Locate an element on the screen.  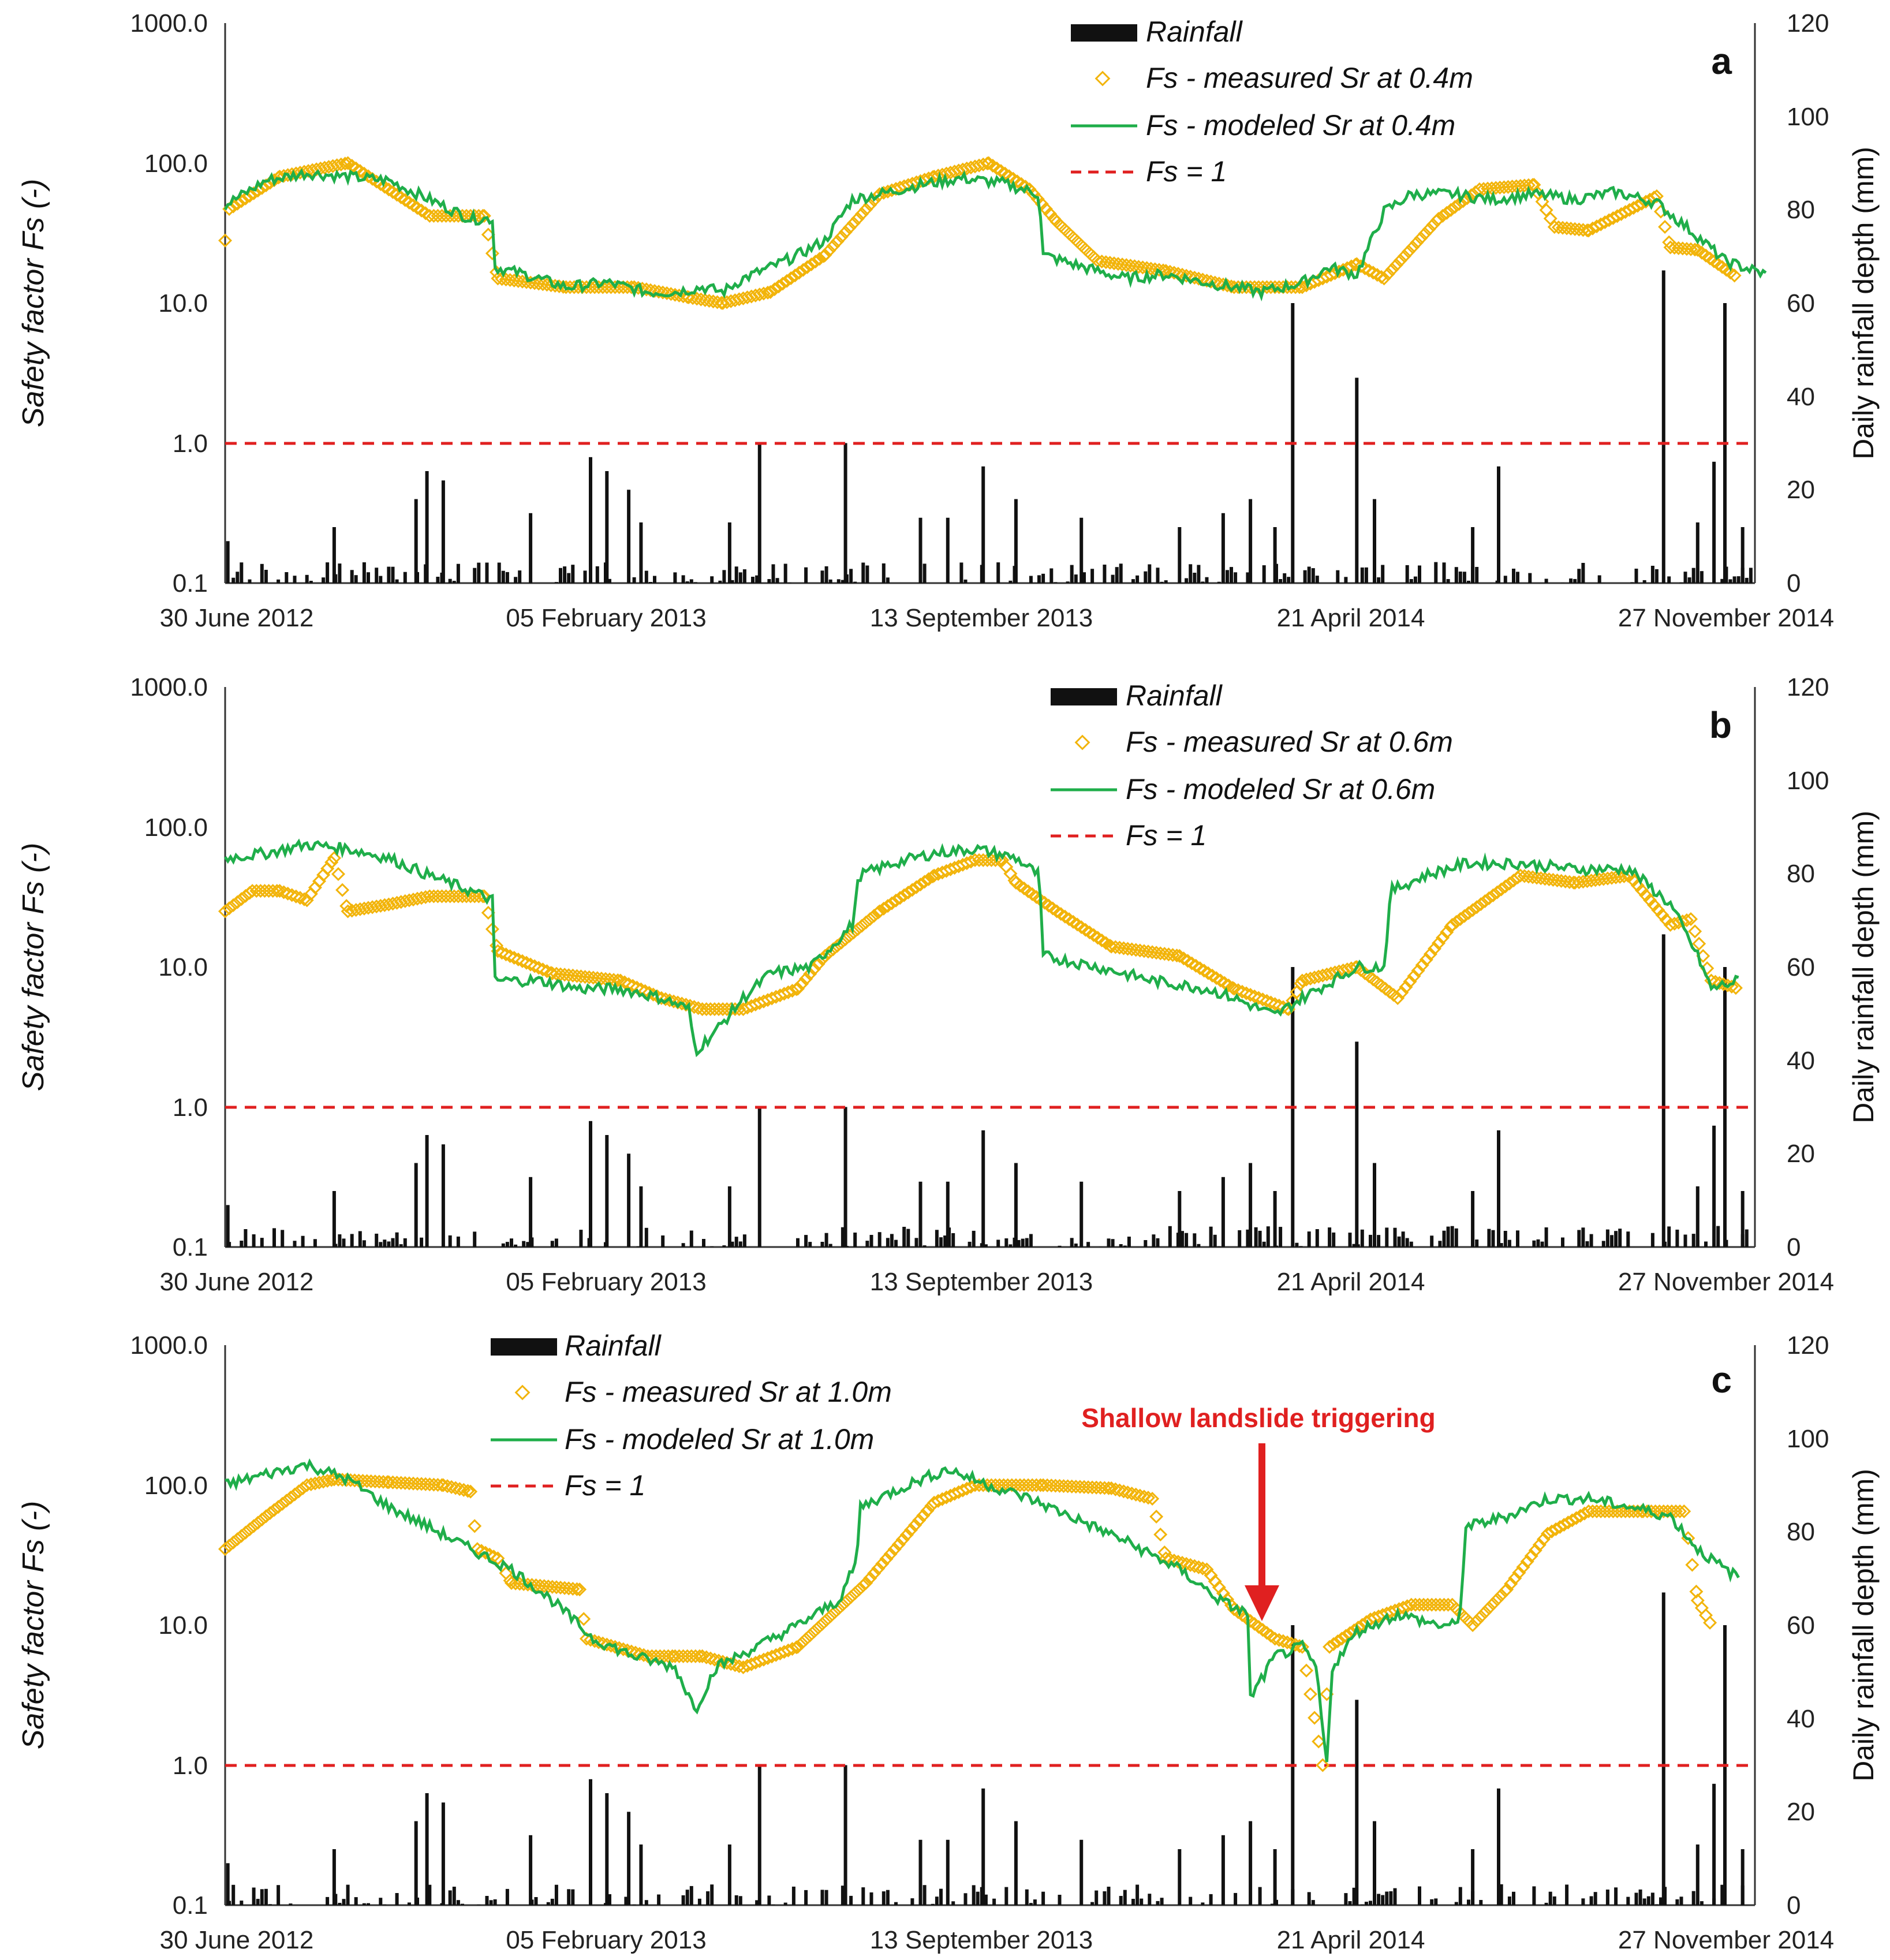
y-tick-label: 100.0 is located at coordinates (176, 1486).